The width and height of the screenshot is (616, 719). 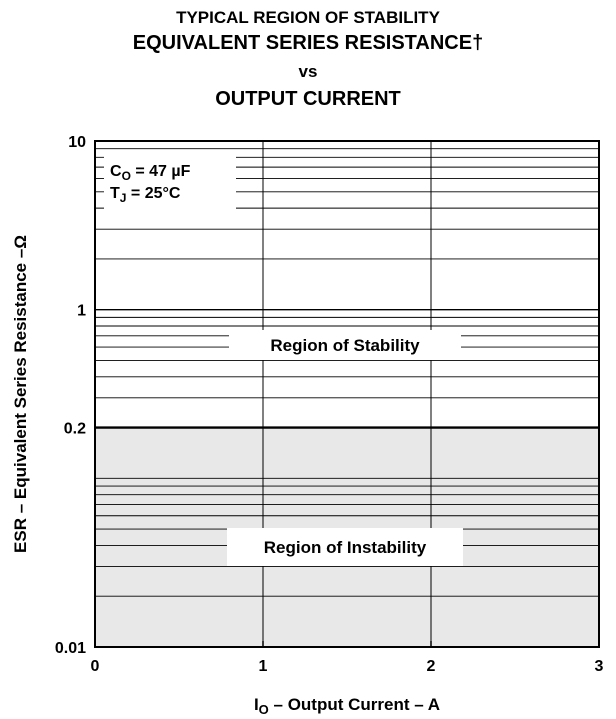 I want to click on region-of-stability-label: Region of Stability, so click(x=345, y=345).